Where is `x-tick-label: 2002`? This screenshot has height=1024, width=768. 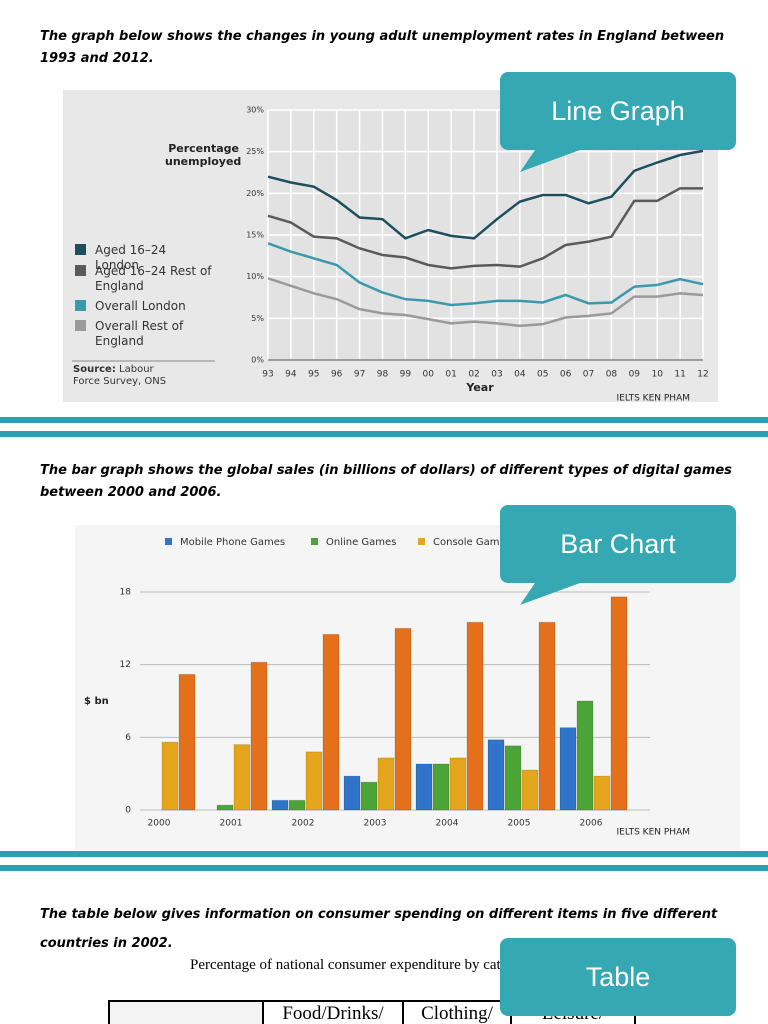 x-tick-label: 2002 is located at coordinates (303, 824).